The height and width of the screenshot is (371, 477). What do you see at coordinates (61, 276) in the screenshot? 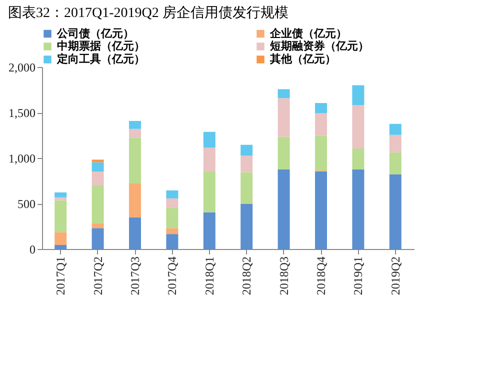
I see `x-tick-label: 2017Q1` at bounding box center [61, 276].